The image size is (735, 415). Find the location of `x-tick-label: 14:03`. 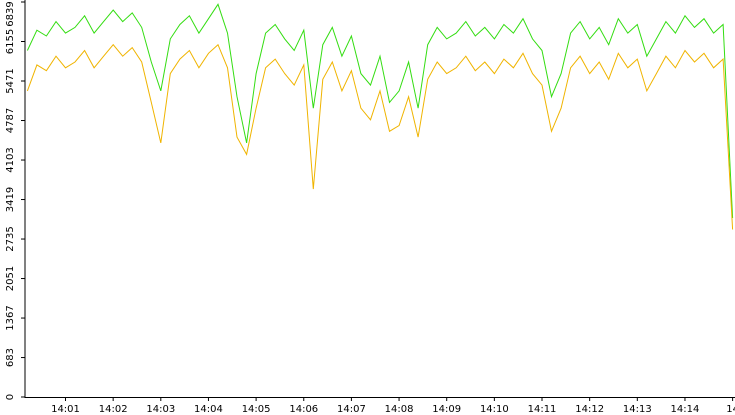

x-tick-label: 14:03 is located at coordinates (160, 409).